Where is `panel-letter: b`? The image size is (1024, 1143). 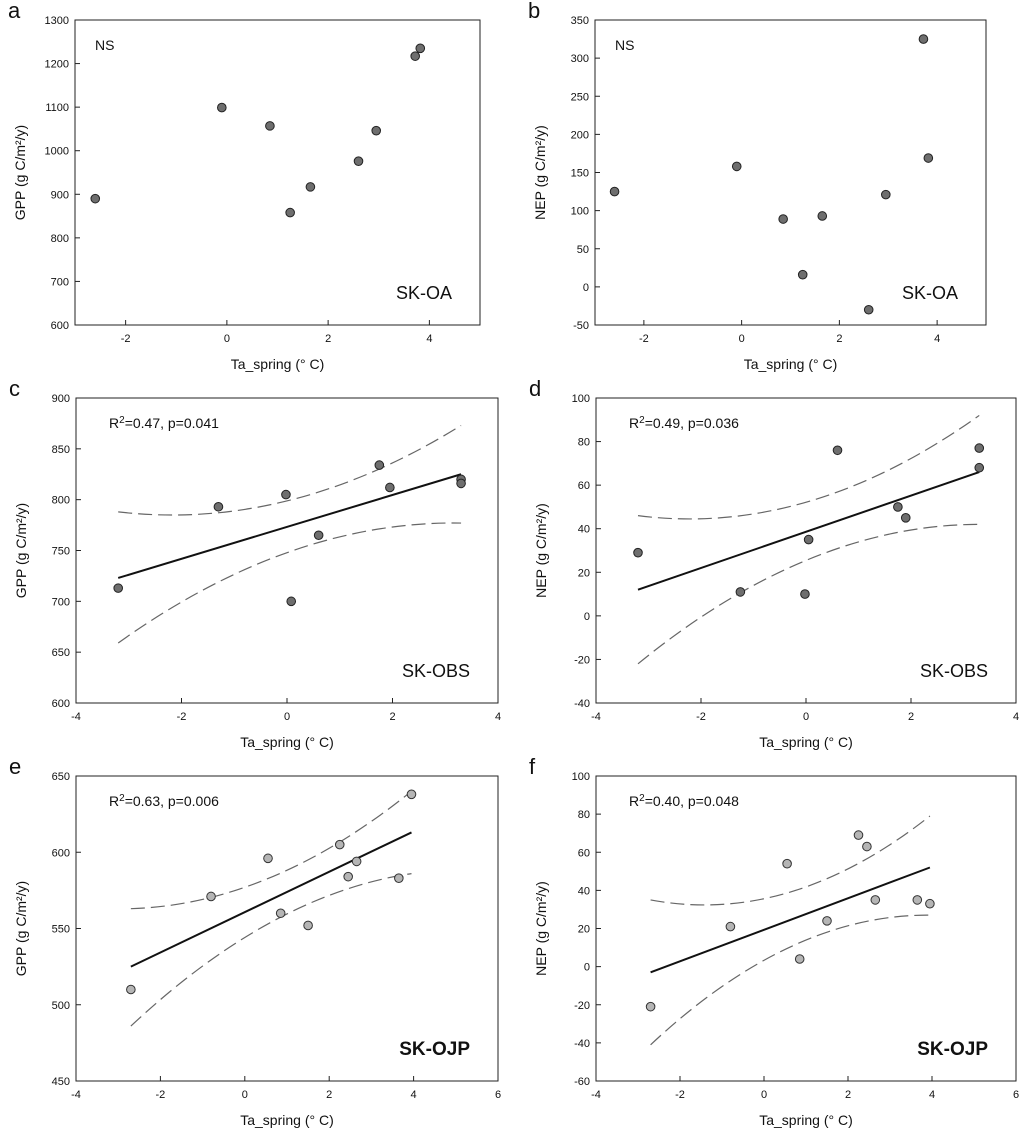
panel-letter: b is located at coordinates (534, 11).